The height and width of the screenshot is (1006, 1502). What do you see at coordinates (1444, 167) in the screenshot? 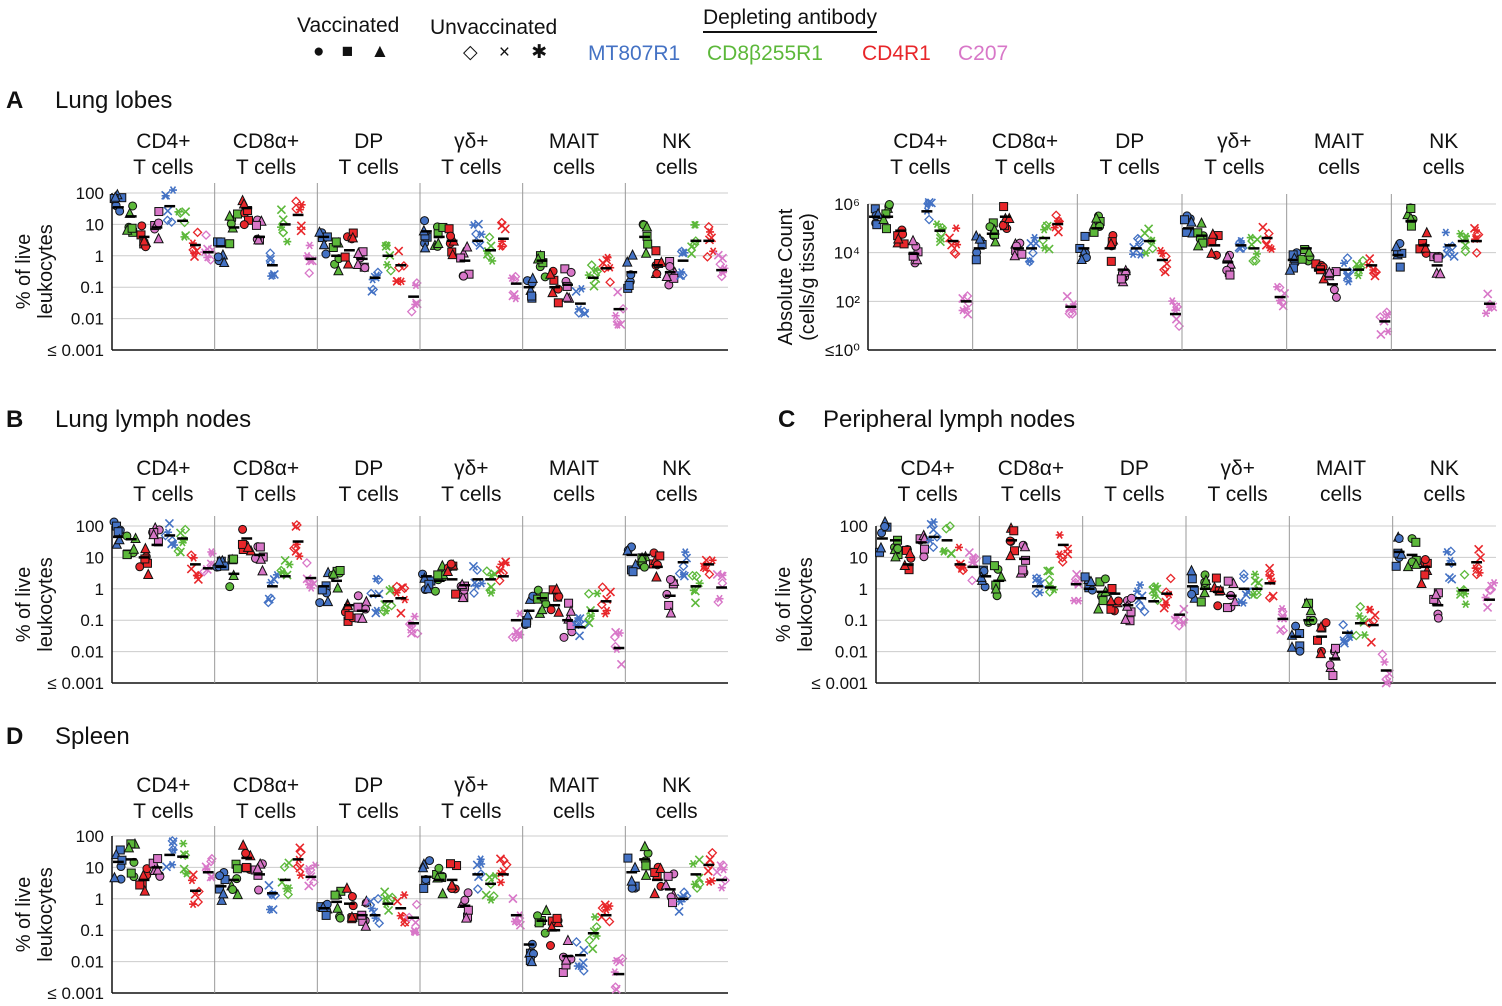
I see `group-label-line2: cells` at bounding box center [1444, 167].